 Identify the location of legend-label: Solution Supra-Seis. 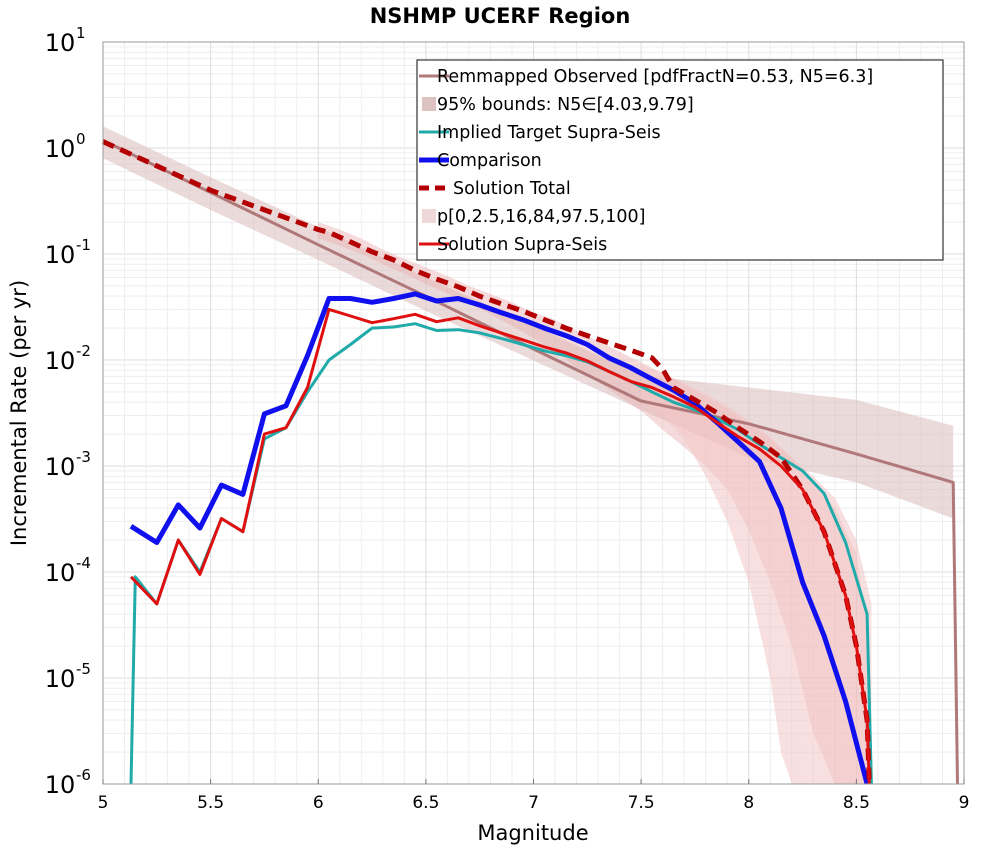
(522, 245).